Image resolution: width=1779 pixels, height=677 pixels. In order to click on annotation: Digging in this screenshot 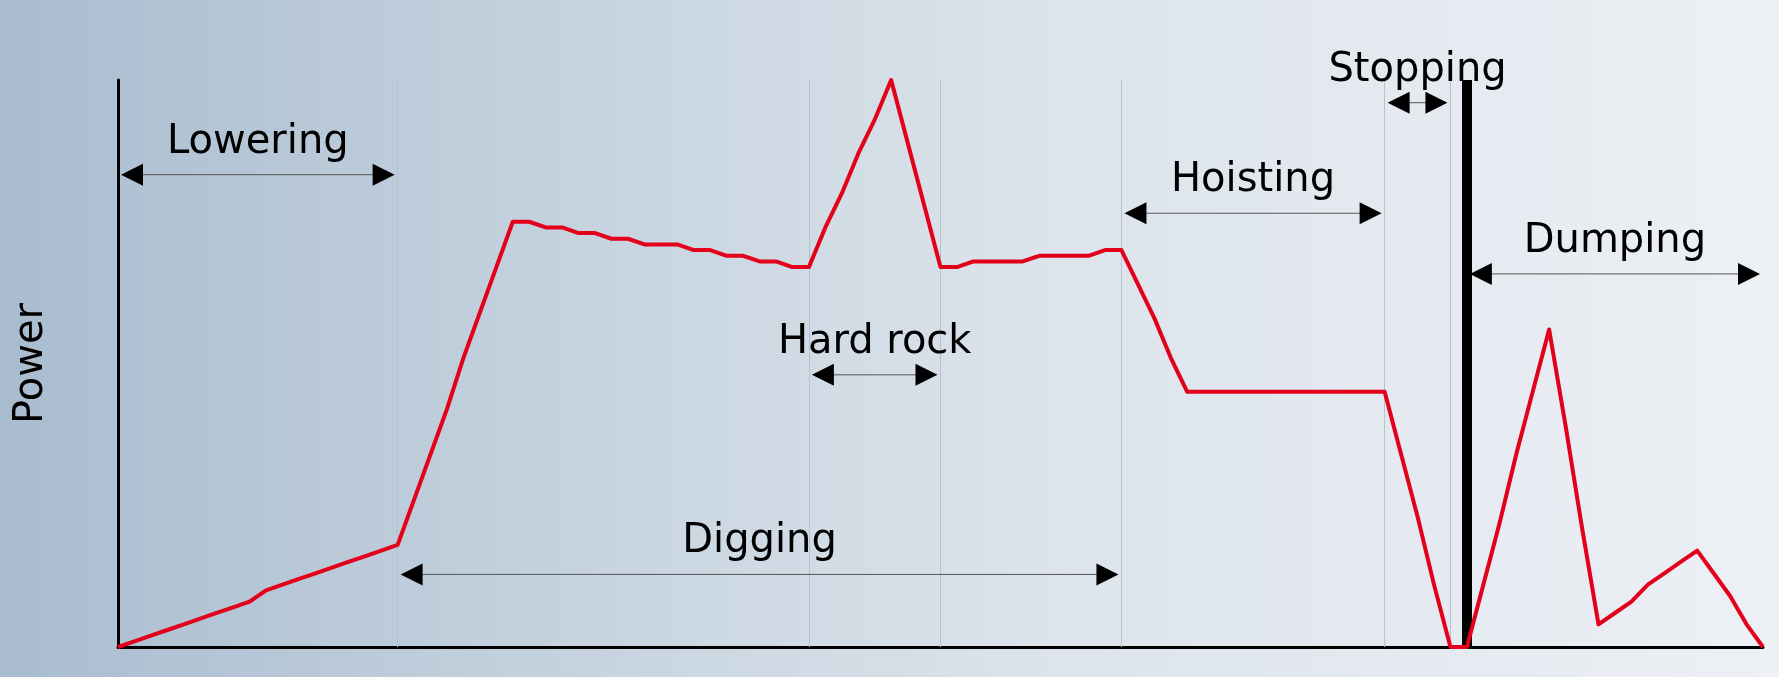, I will do `click(759, 538)`.